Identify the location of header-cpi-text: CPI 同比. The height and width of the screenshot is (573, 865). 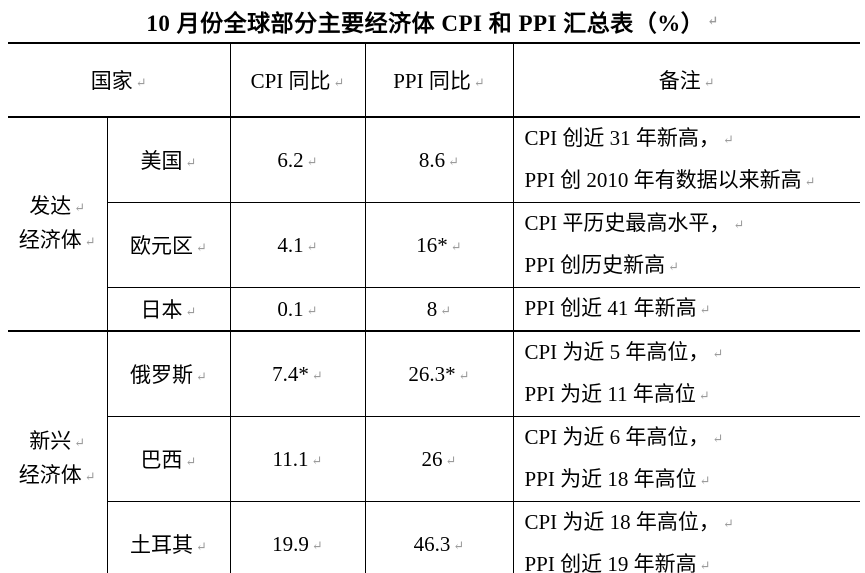
(290, 81).